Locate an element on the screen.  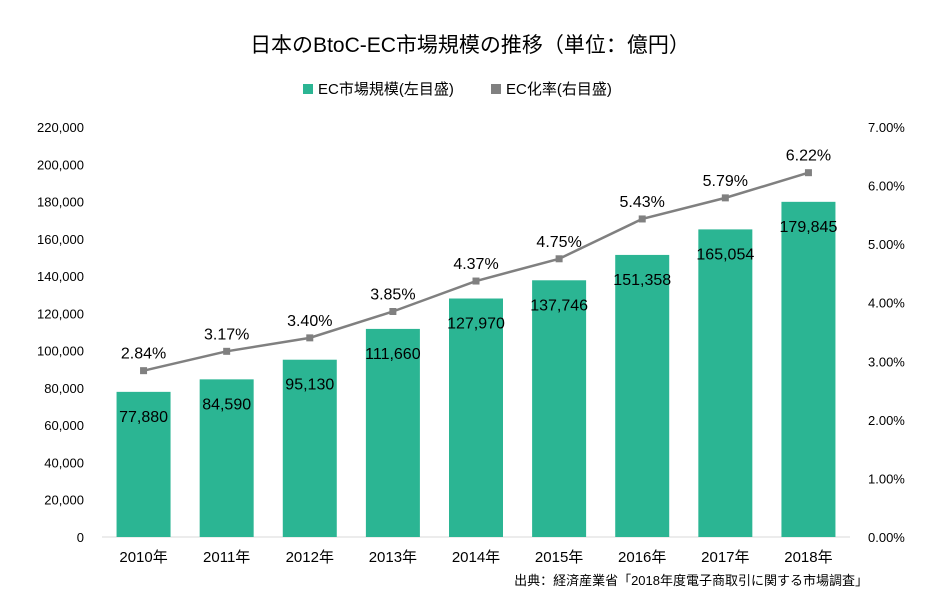
bar-value-label: 127,970 is located at coordinates (476, 324).